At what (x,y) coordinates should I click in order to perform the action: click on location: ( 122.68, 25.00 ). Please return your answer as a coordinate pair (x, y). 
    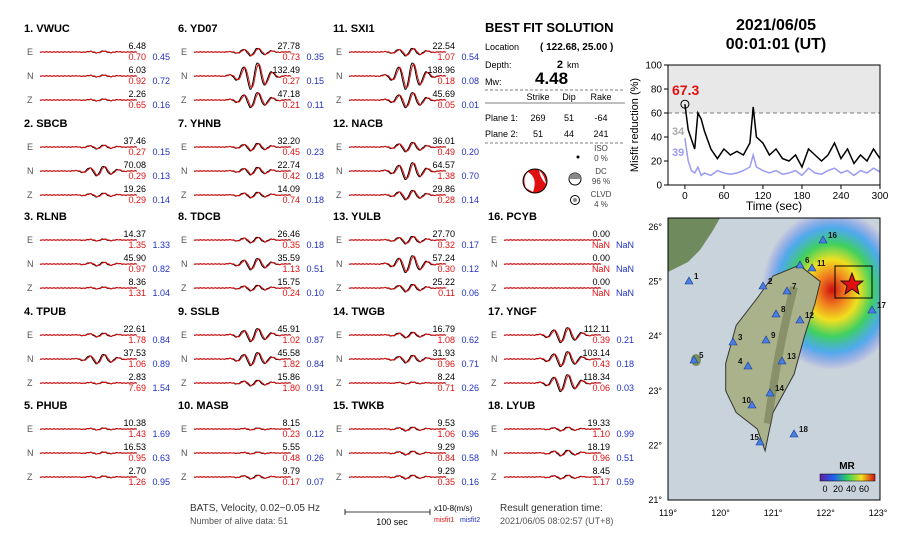
    Looking at the image, I should click on (576, 47).